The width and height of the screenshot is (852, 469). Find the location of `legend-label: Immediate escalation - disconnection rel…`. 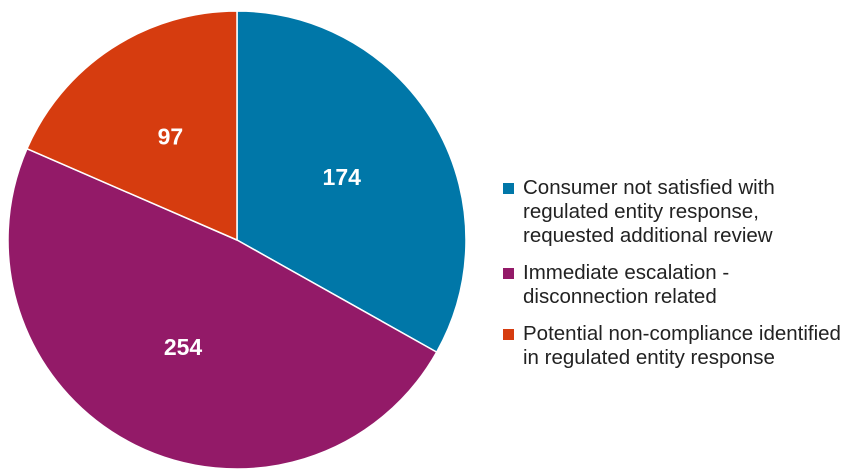

legend-label: Immediate escalation - disconnection rel… is located at coordinates (626, 284).